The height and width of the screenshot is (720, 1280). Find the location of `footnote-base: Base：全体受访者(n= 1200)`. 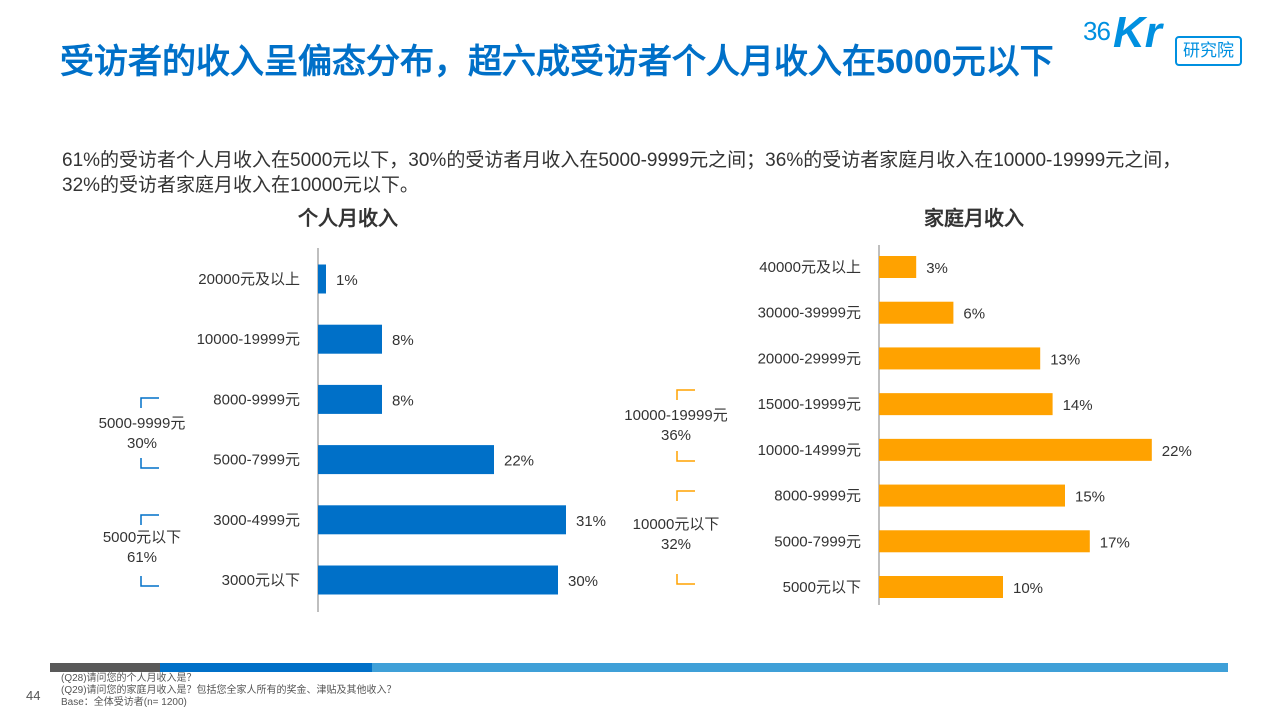

footnote-base: Base：全体受访者(n= 1200) is located at coordinates (124, 702).